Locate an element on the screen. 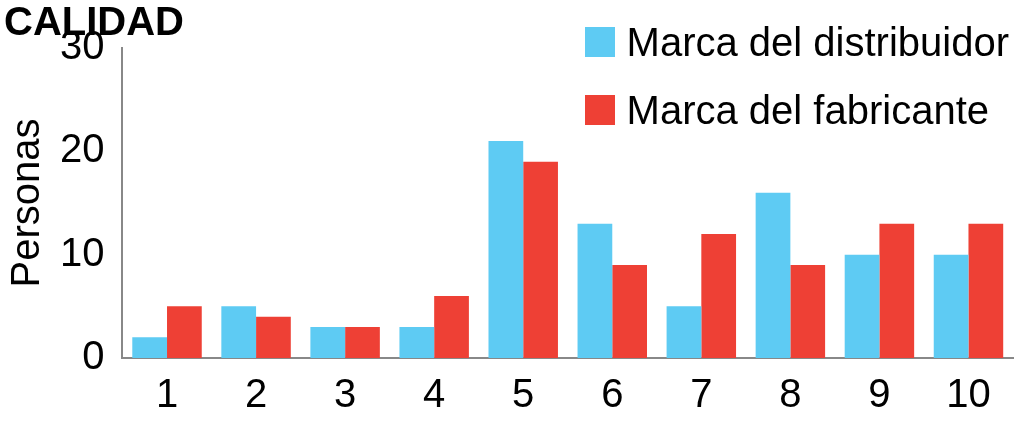  y-tick-label: 10 is located at coordinates (82, 251).